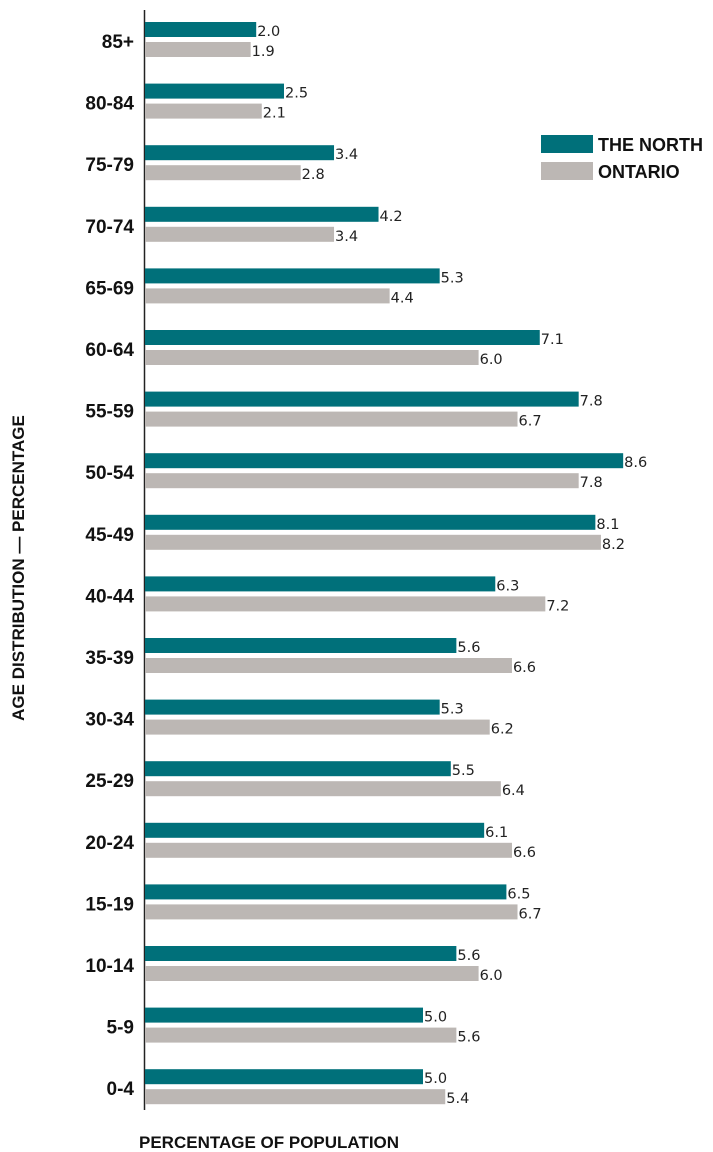 The height and width of the screenshot is (1152, 713). I want to click on value-label-the-north-25-29: 5.5, so click(463, 771).